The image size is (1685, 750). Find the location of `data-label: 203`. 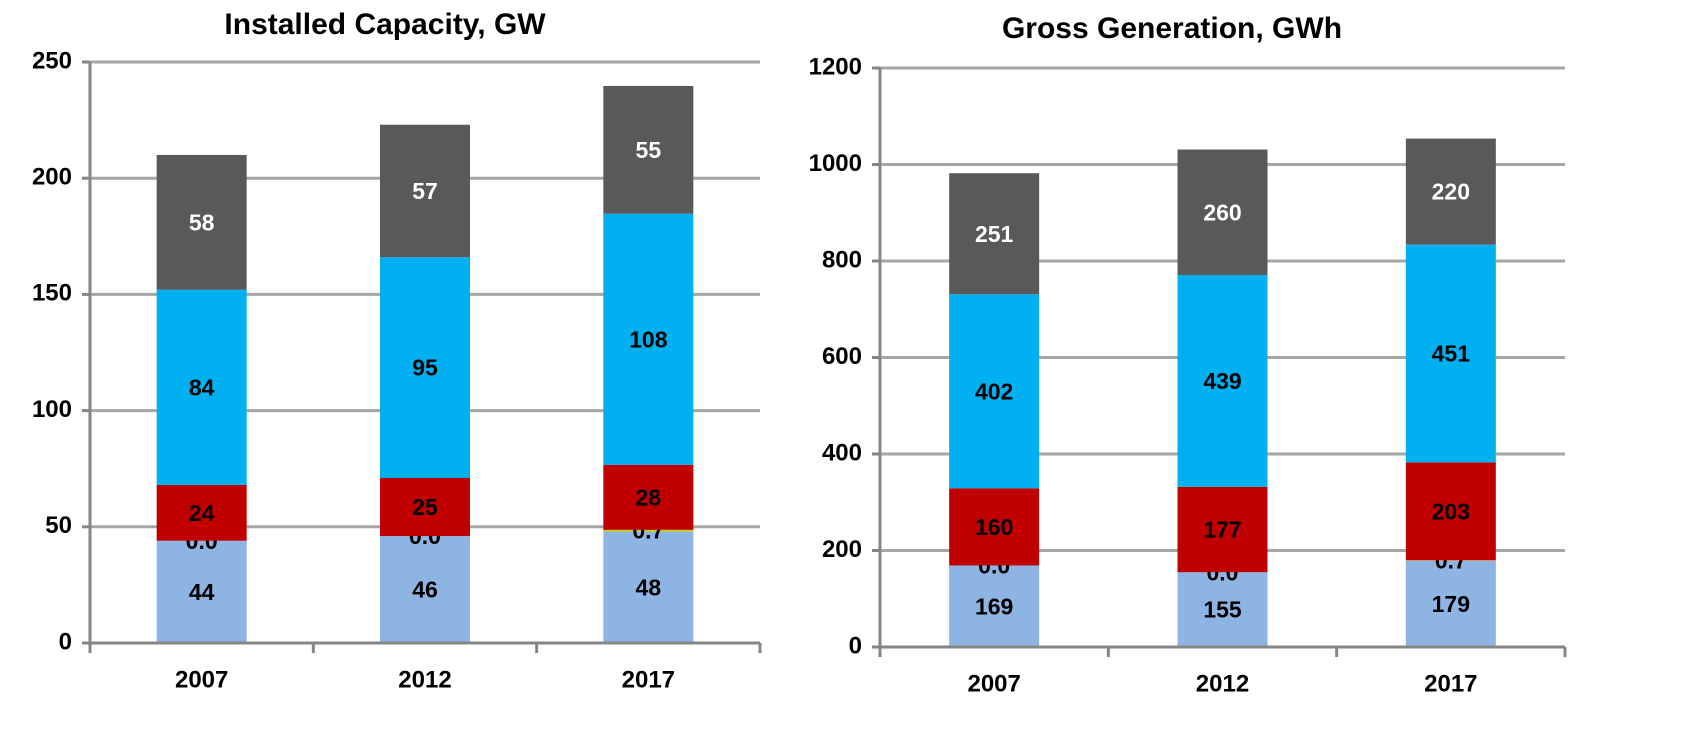

data-label: 203 is located at coordinates (1451, 511).